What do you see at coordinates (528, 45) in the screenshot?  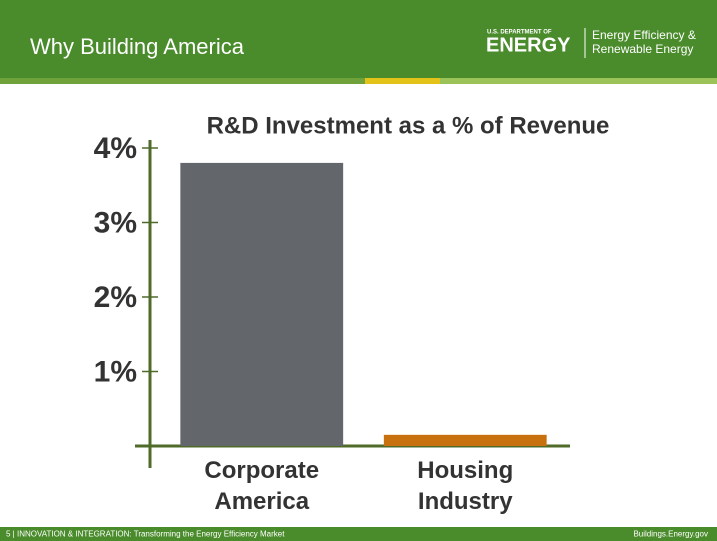 I see `logo-energy: ENERGY` at bounding box center [528, 45].